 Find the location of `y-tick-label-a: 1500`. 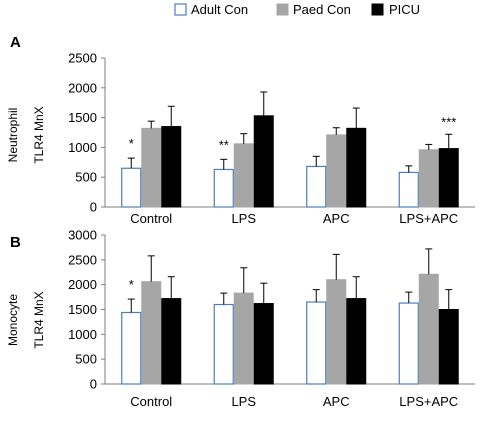

y-tick-label-a: 1500 is located at coordinates (82, 117).